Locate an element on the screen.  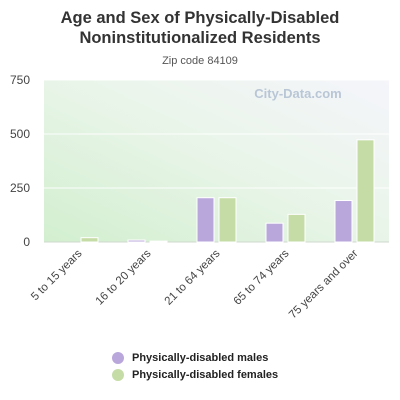
legend-swatch-females is located at coordinates (118, 375).